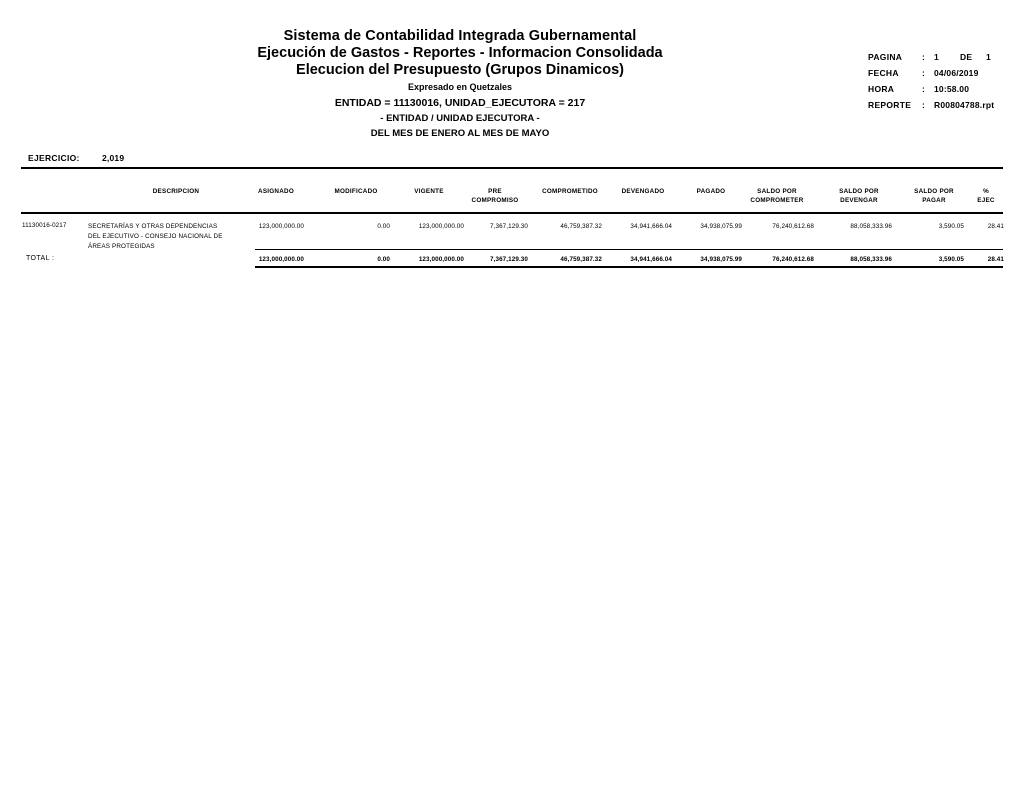 This screenshot has width=1024, height=791. What do you see at coordinates (176, 191) in the screenshot?
I see `column-header-descripcion: DESCRIPCION` at bounding box center [176, 191].